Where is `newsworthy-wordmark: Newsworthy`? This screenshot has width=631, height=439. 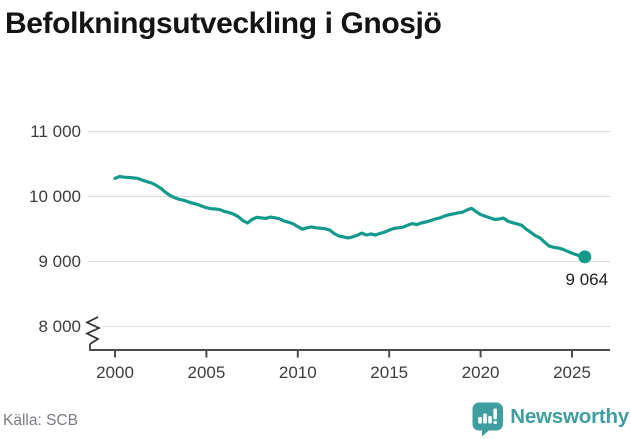
newsworthy-wordmark: Newsworthy is located at coordinates (569, 416).